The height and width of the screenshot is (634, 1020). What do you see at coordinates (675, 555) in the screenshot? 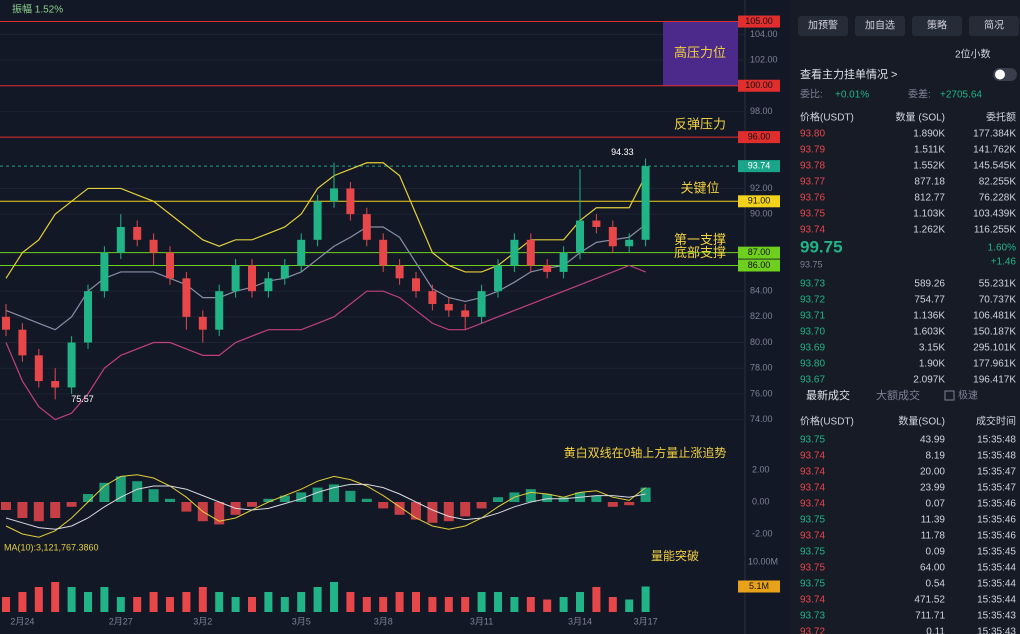
I see `volume-note: 量能突破` at bounding box center [675, 555].